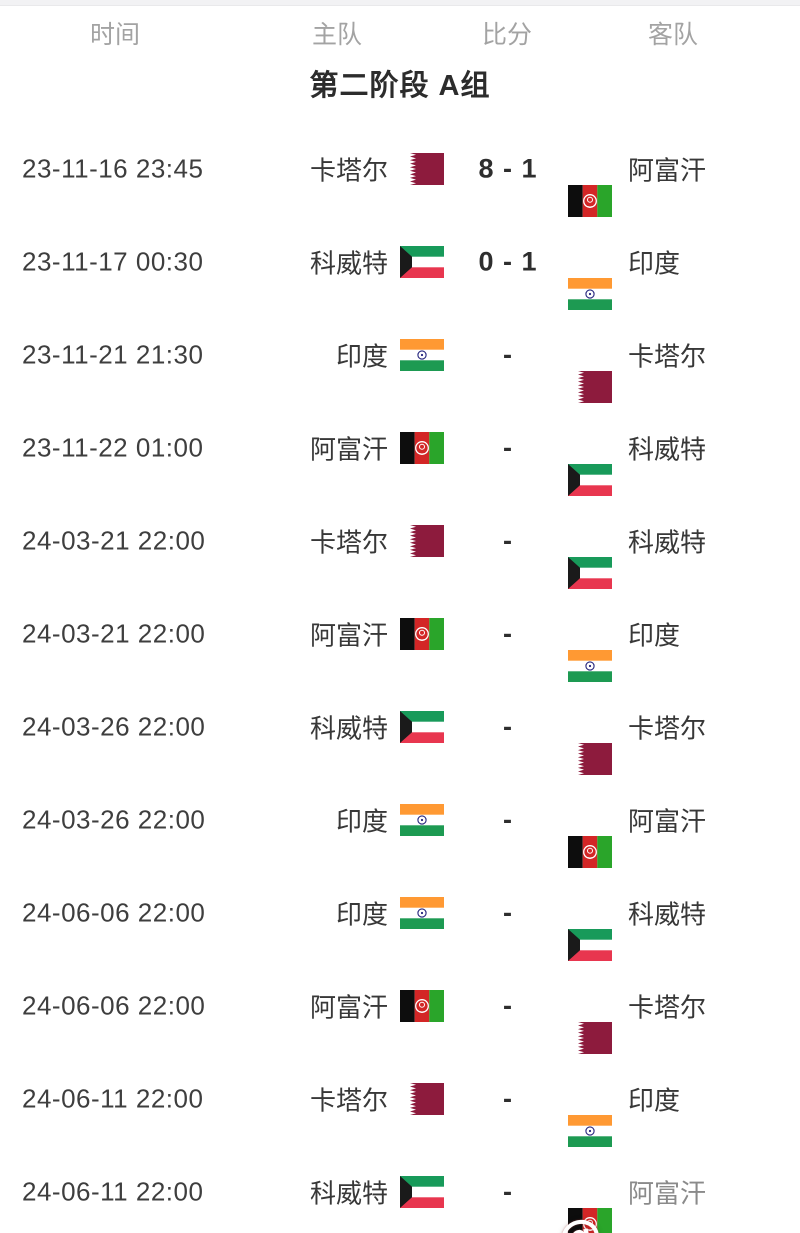  I want to click on table-header: 时间 主队 比分 客队, so click(400, 33).